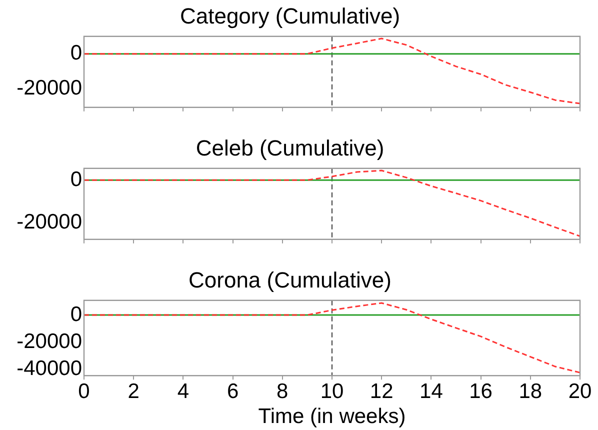 The width and height of the screenshot is (598, 430). What do you see at coordinates (232, 391) in the screenshot?
I see `x-tick-label: 6` at bounding box center [232, 391].